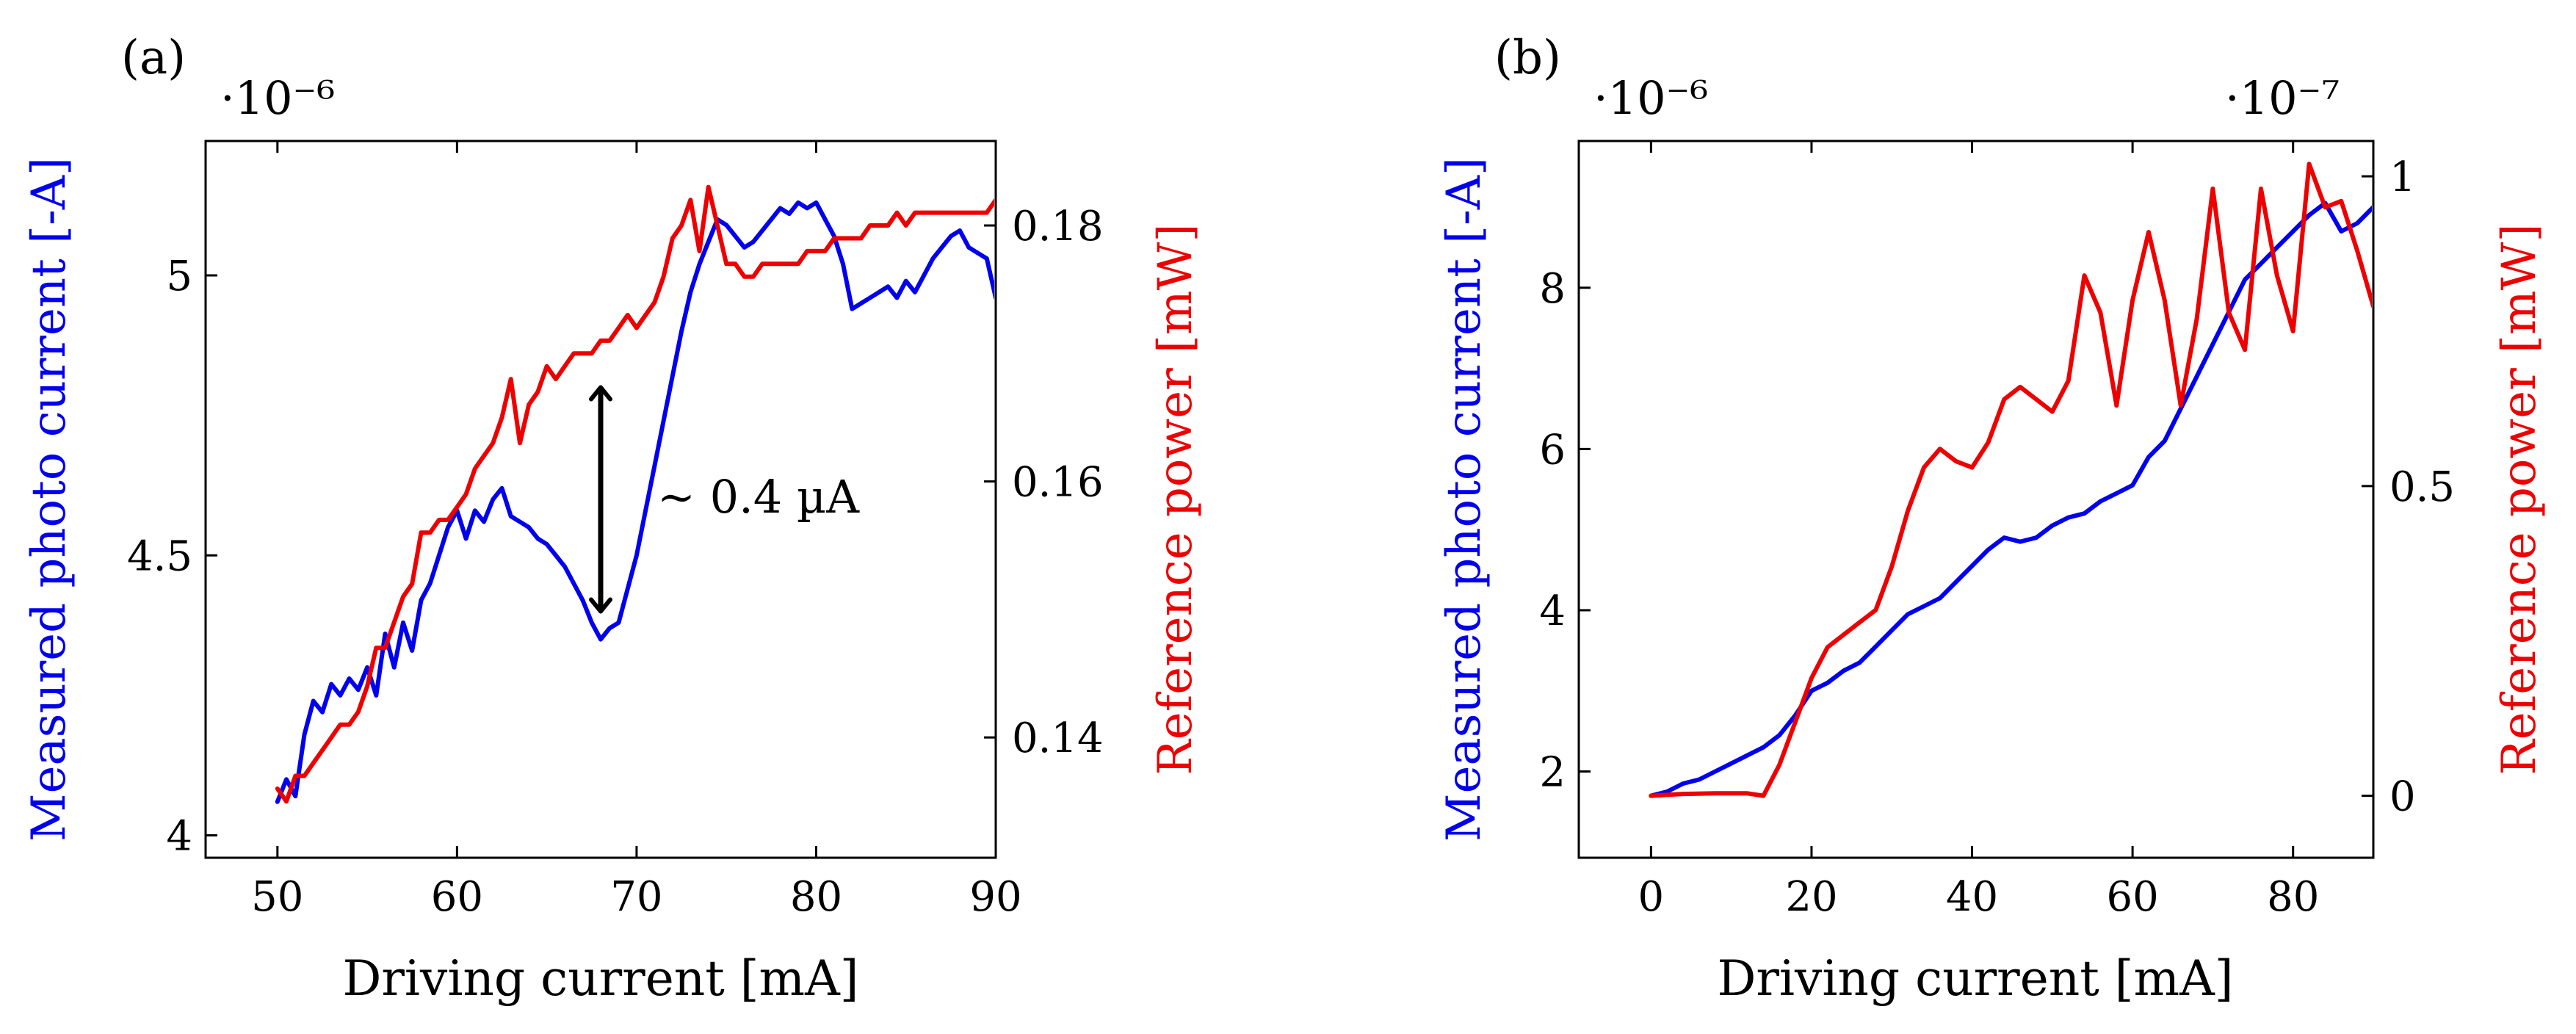 This screenshot has height=1034, width=2576. What do you see at coordinates (636, 897) in the screenshot?
I see `panel-a-x-tick-label: 70` at bounding box center [636, 897].